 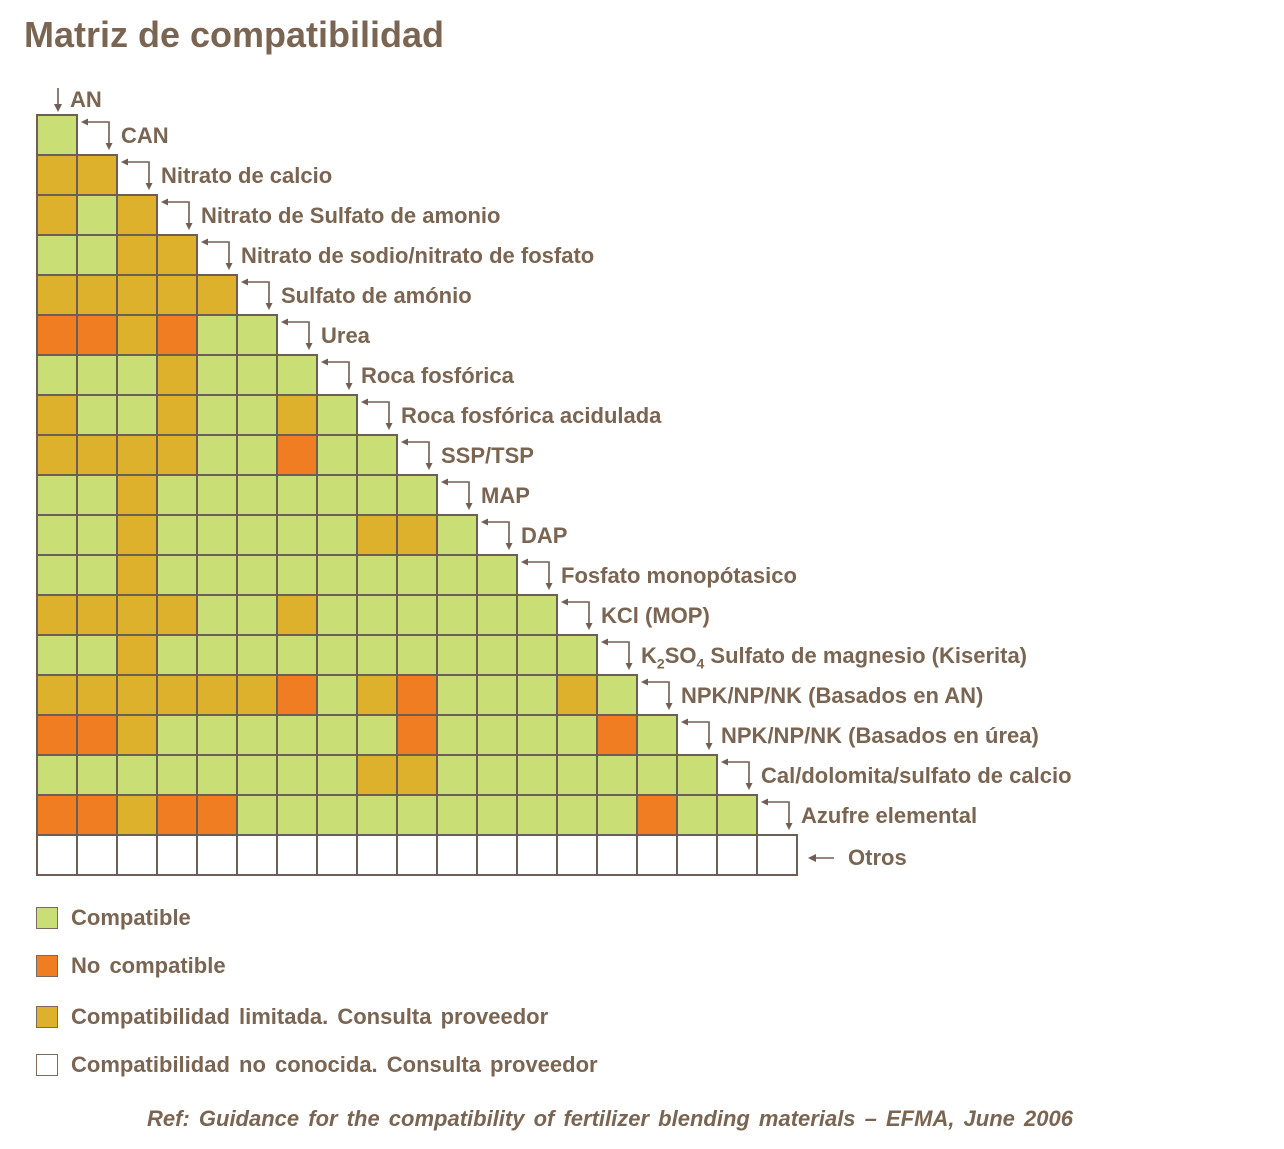 I want to click on matrix-cell-kcl-mop--x-dap, so click(x=497, y=615).